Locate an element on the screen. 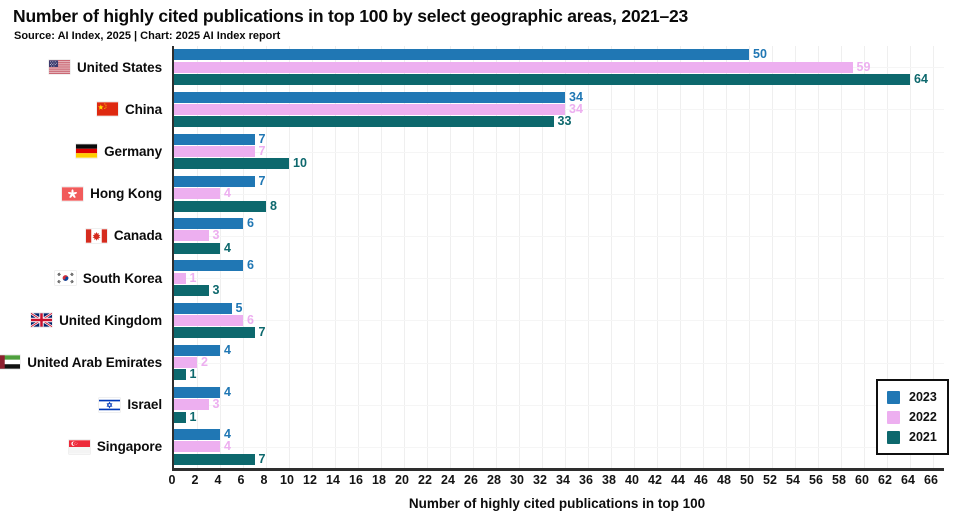 The width and height of the screenshot is (974, 529). x-tick-label: 12 is located at coordinates (310, 480).